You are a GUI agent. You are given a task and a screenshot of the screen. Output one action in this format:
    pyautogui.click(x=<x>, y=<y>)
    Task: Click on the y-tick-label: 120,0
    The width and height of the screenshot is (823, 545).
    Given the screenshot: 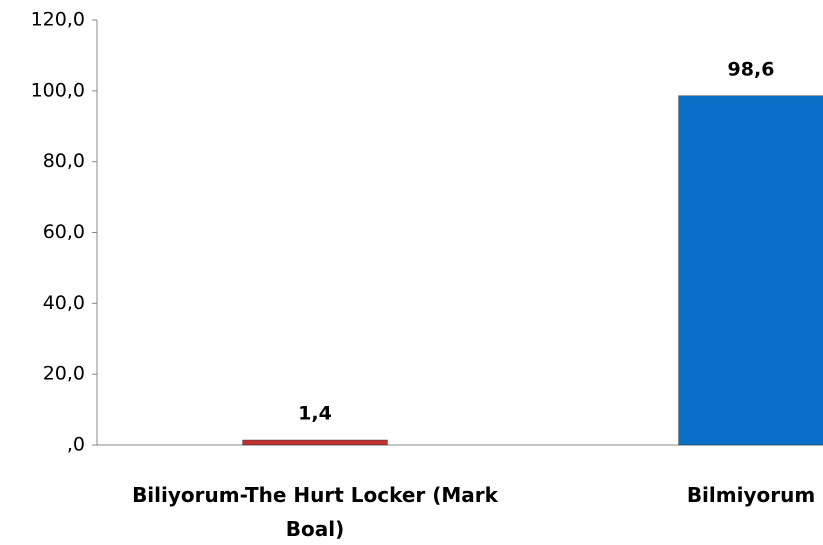 What is the action you would take?
    pyautogui.click(x=58, y=20)
    